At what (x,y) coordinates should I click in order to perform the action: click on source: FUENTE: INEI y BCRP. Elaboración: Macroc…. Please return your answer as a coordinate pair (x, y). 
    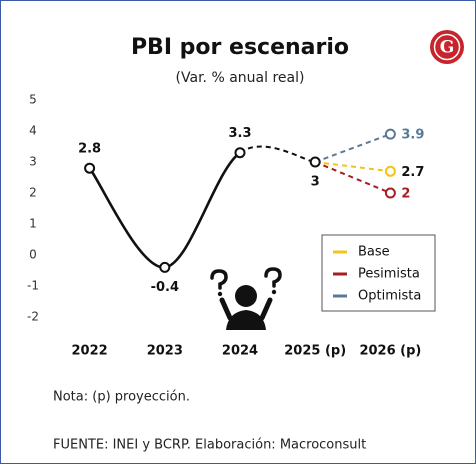
    Looking at the image, I should click on (209, 445).